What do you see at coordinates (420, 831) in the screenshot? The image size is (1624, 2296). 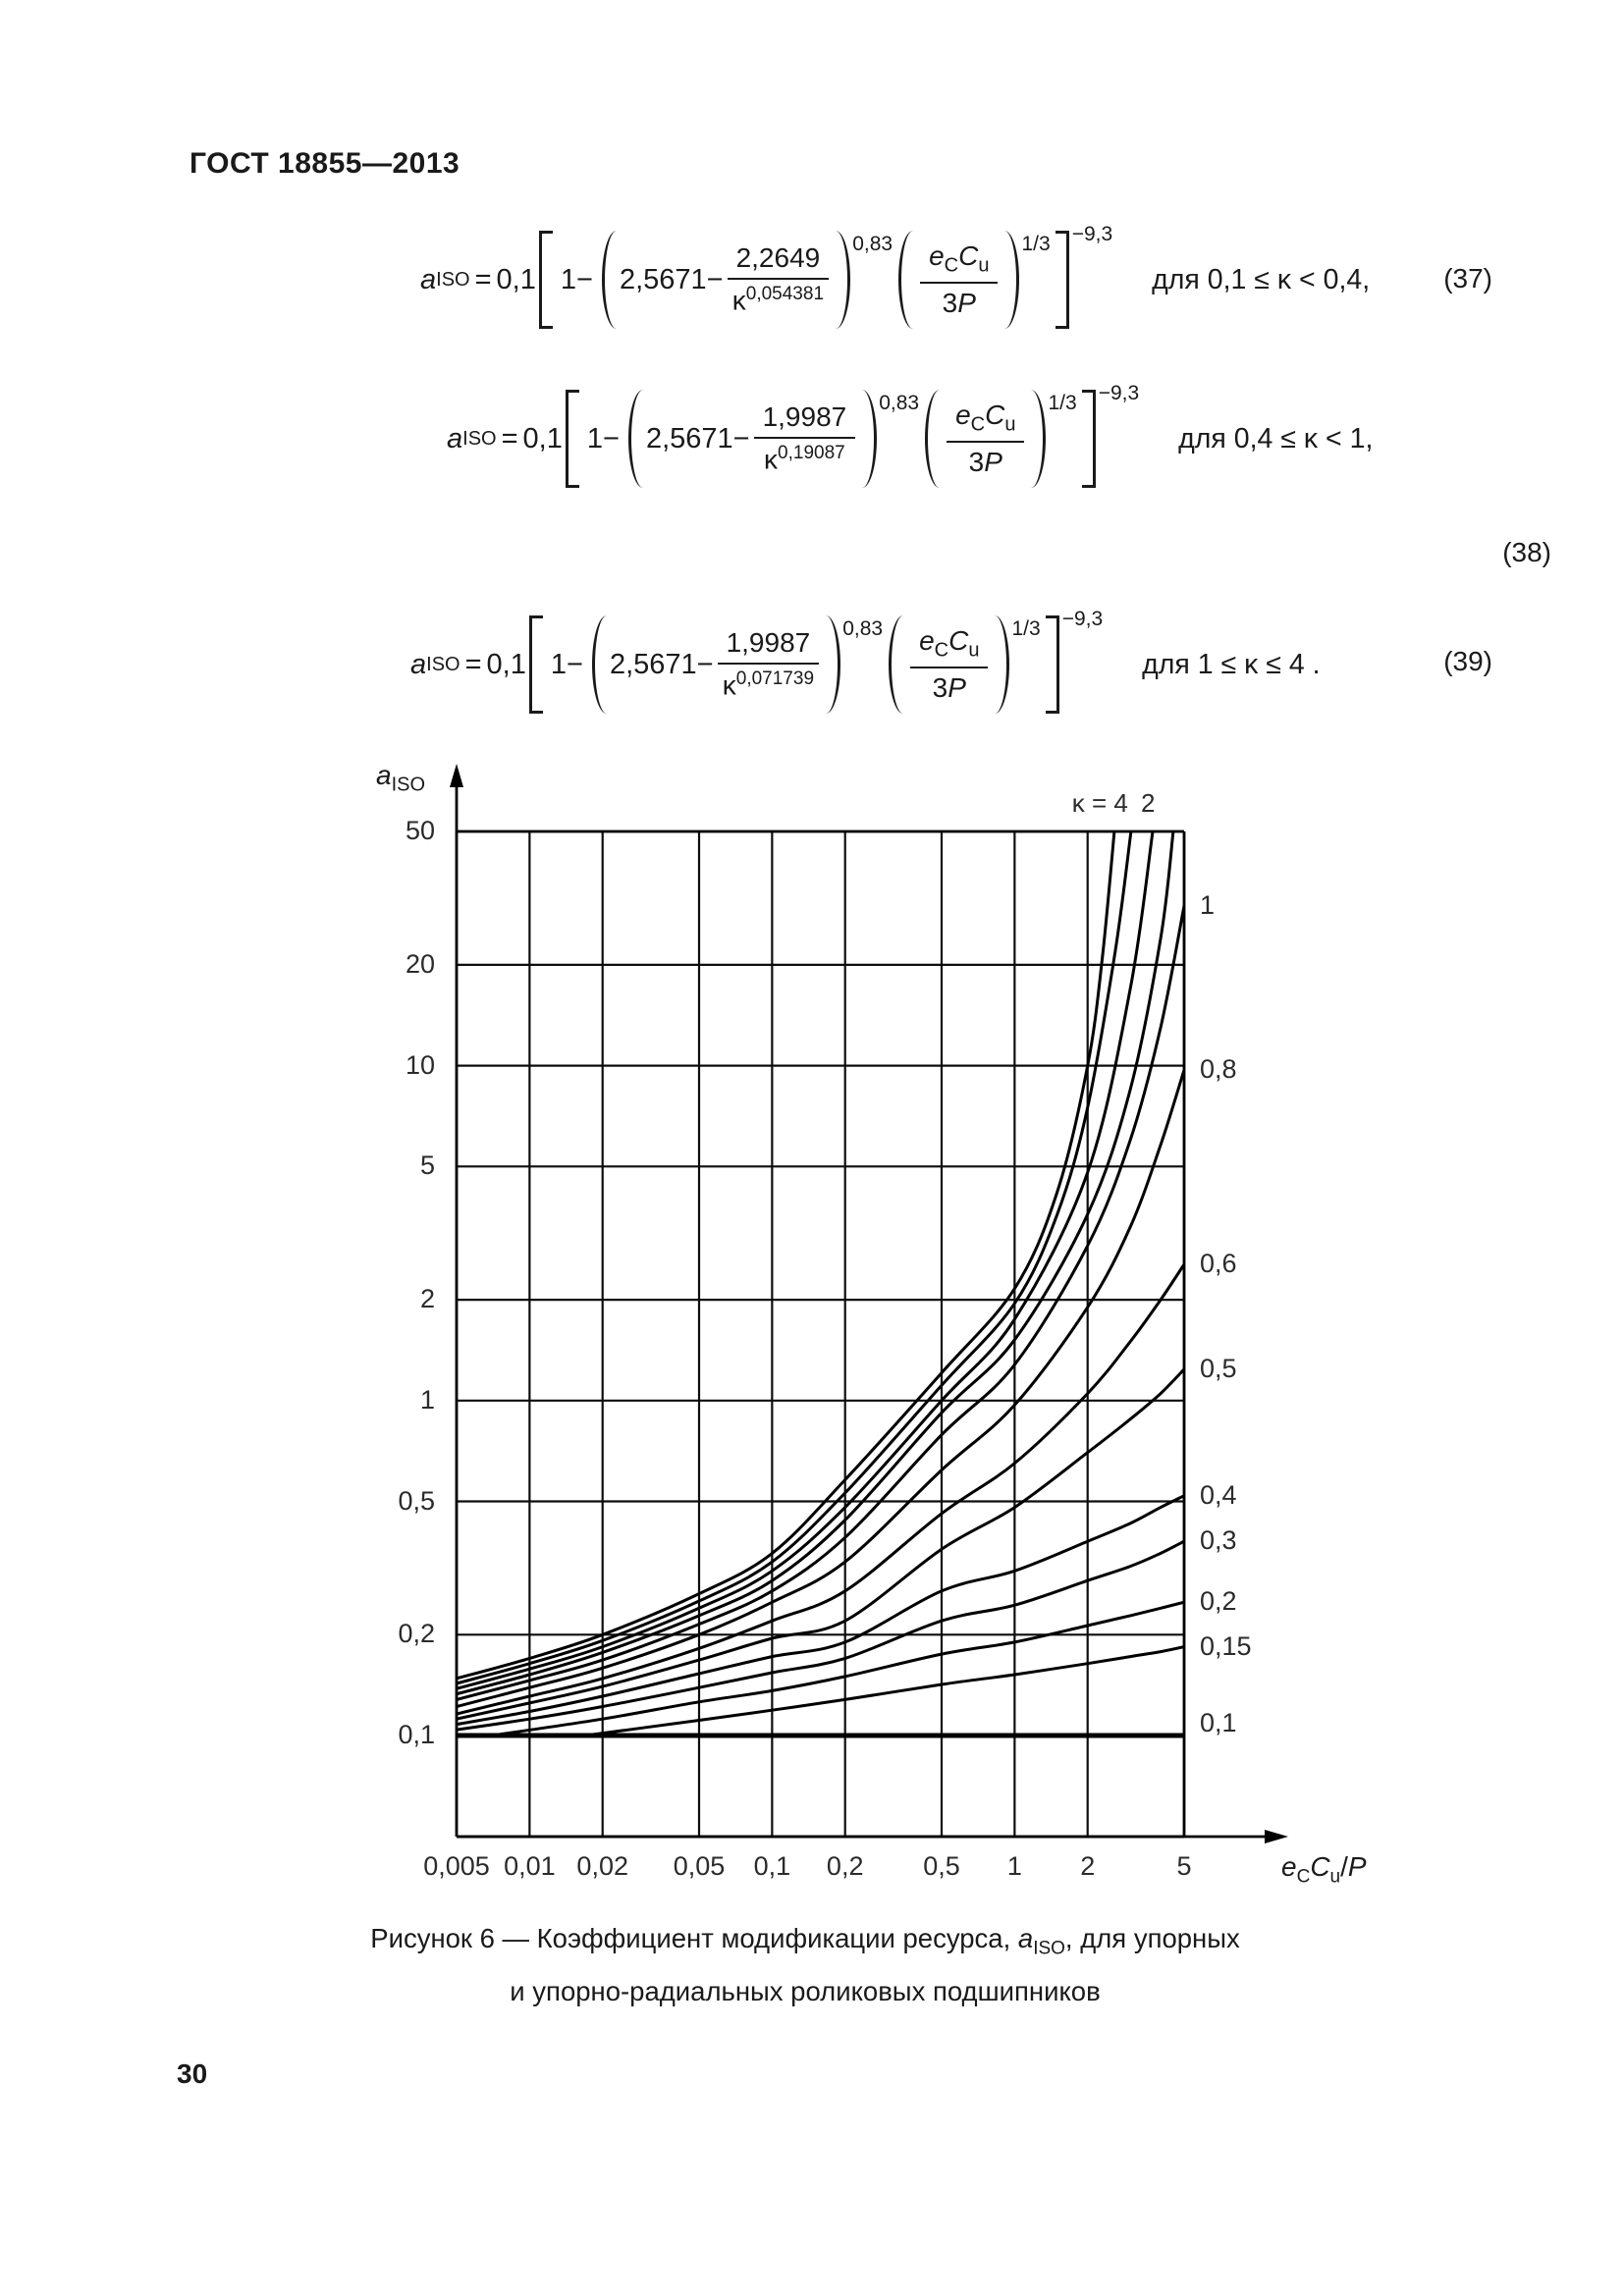 I see `y-tick-label: 50` at bounding box center [420, 831].